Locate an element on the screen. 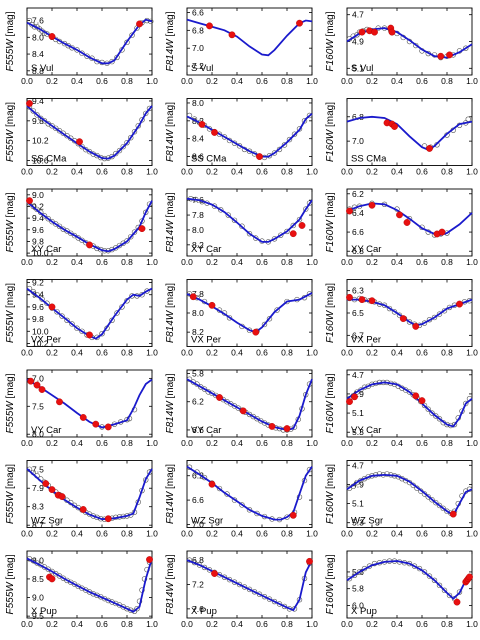 The image size is (480, 640). y-tick-label: 5.1 is located at coordinates (358, 504).